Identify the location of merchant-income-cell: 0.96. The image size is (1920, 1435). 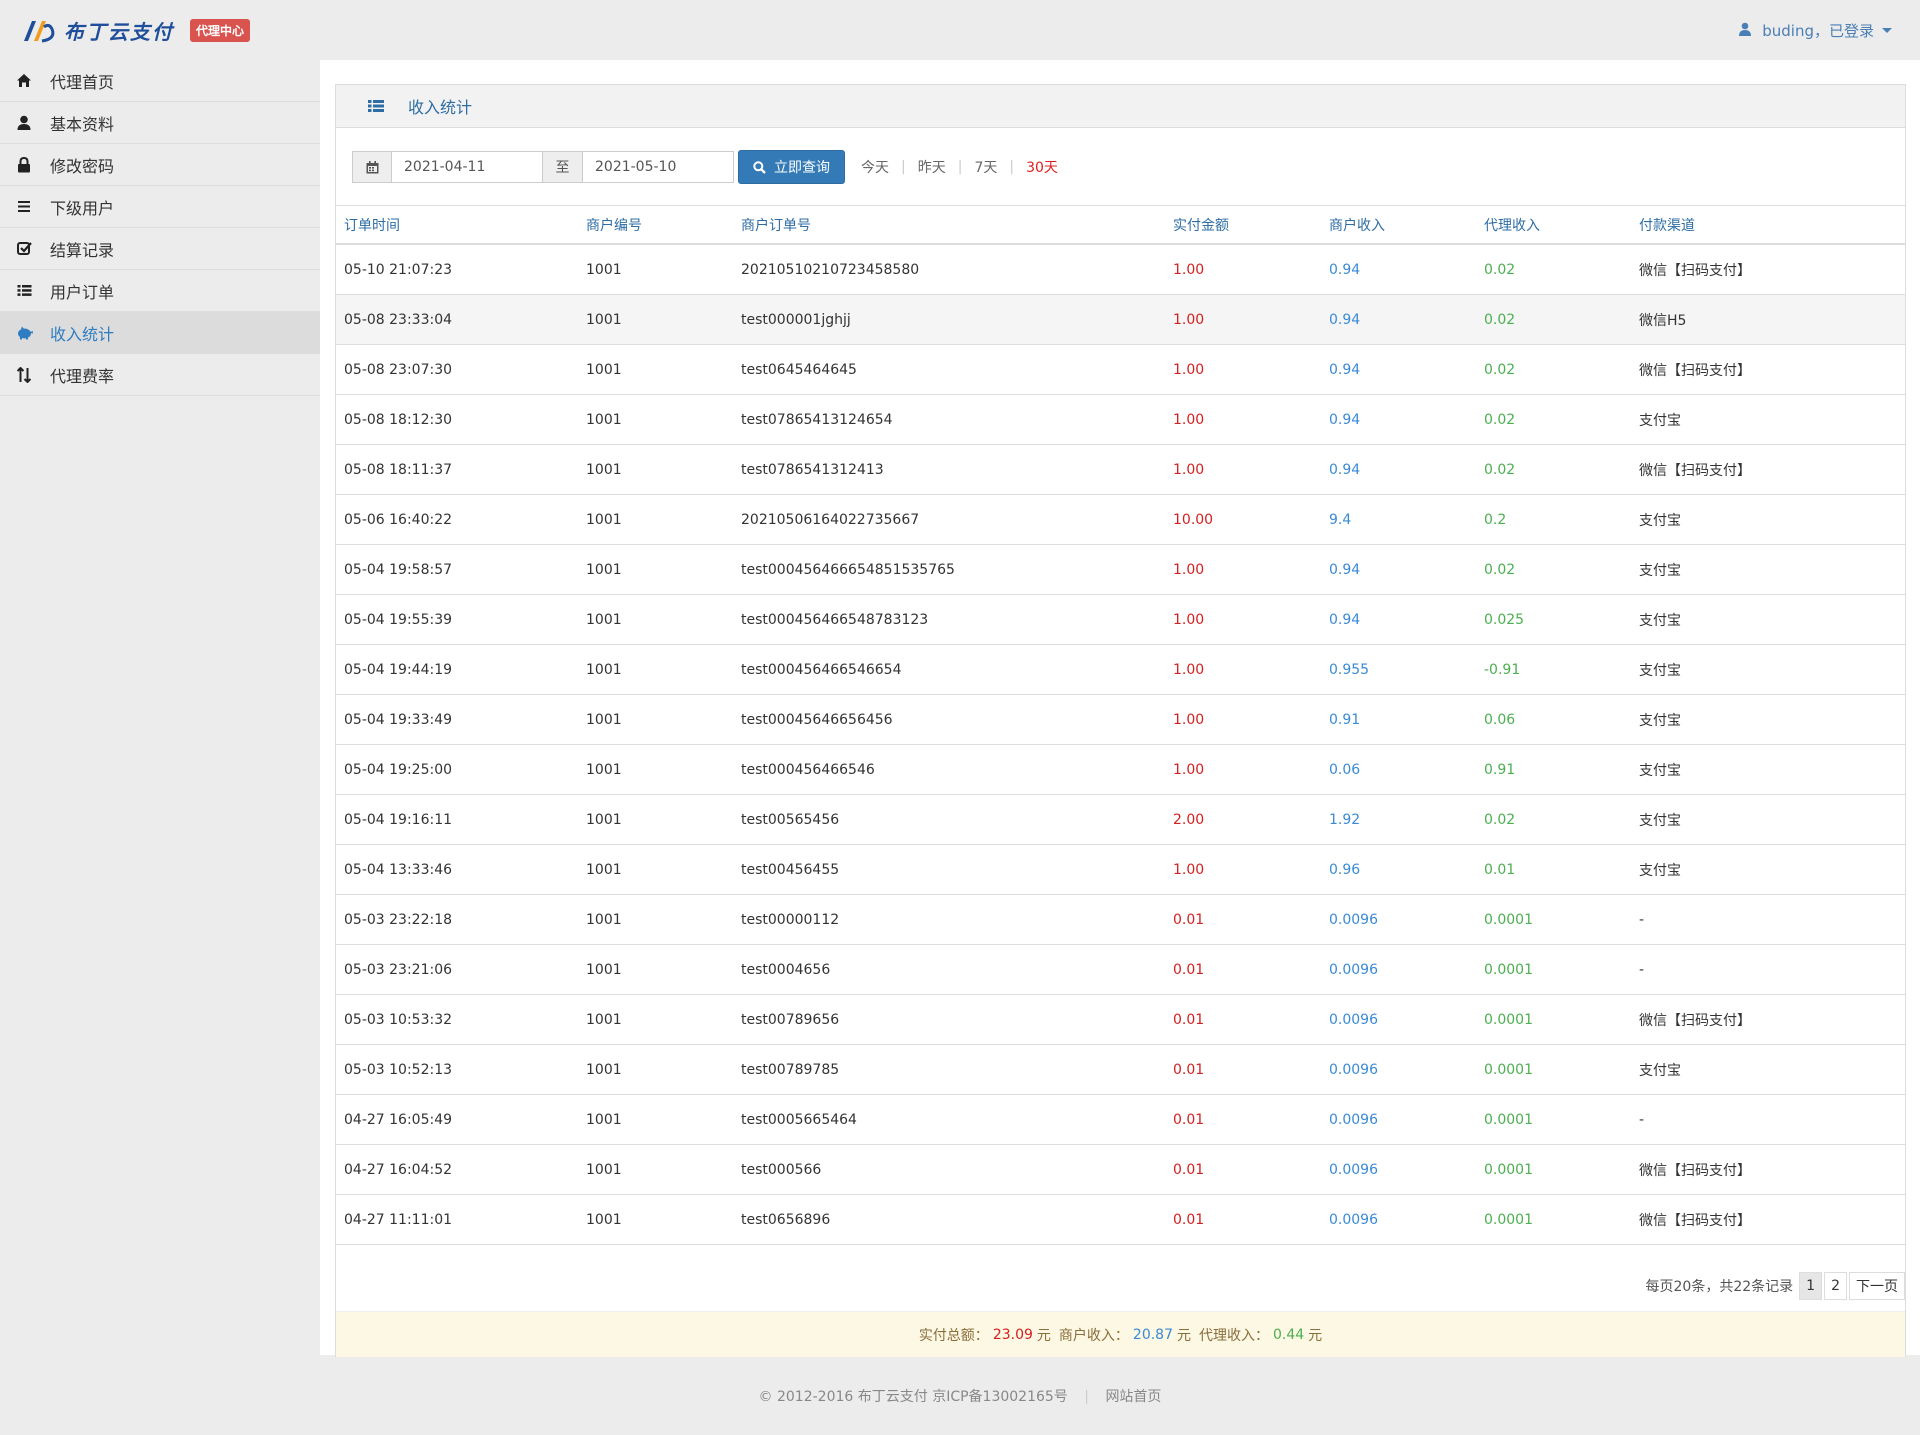
(1398, 869).